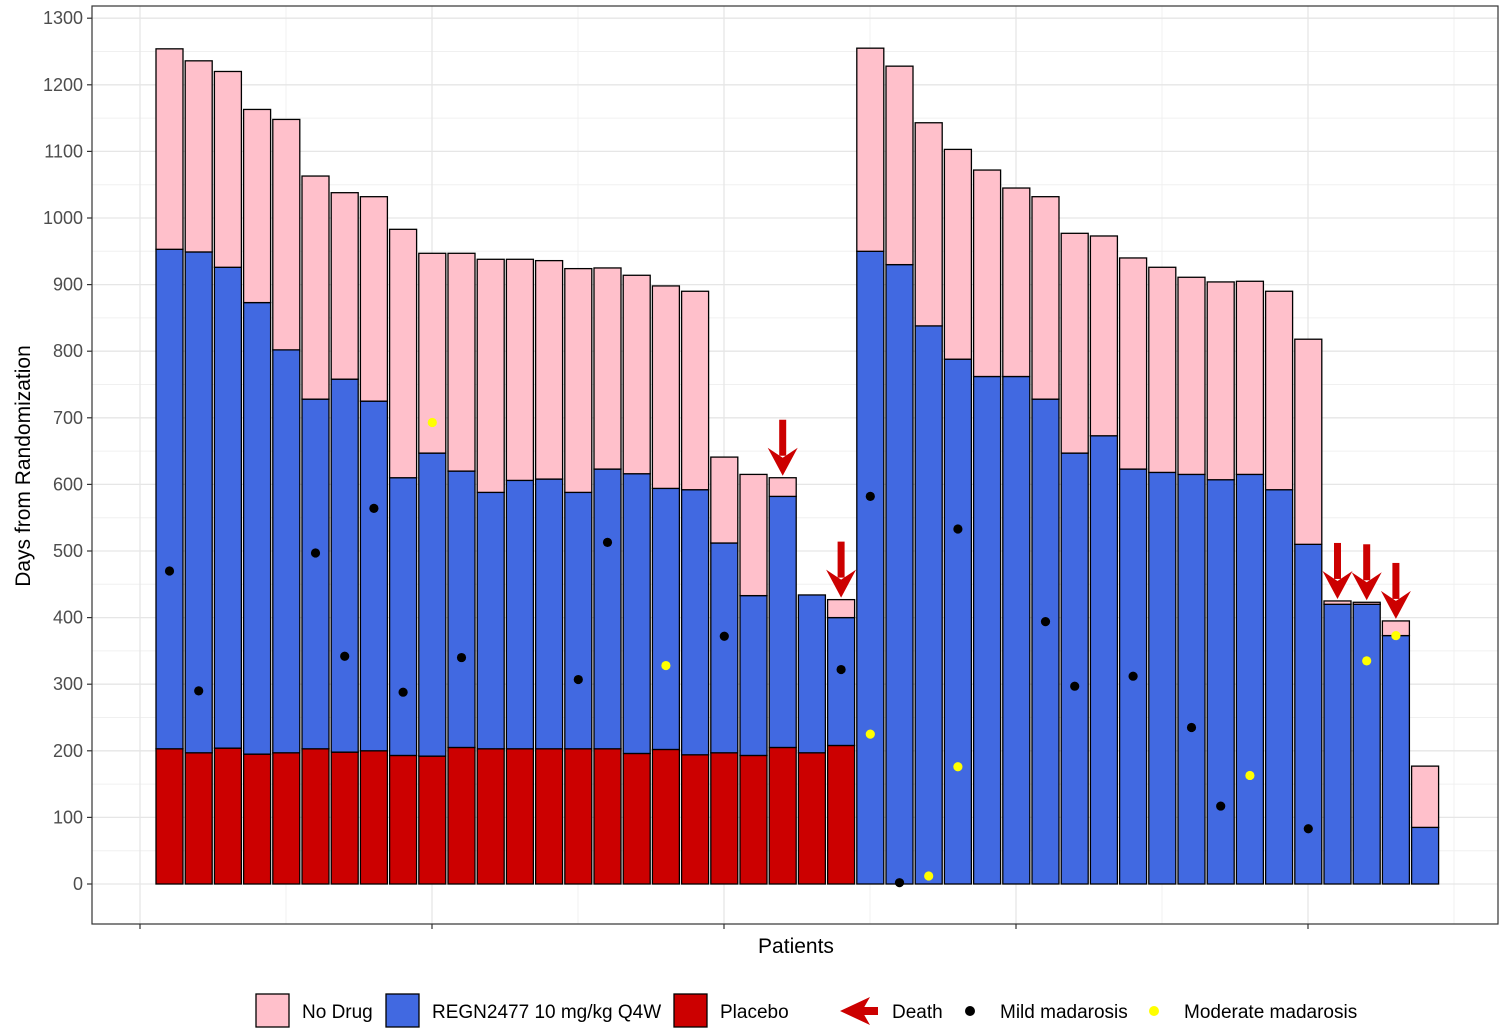 Image resolution: width=1500 pixels, height=1034 pixels. Describe the element at coordinates (917, 1012) in the screenshot. I see `legend-label: Death` at that location.